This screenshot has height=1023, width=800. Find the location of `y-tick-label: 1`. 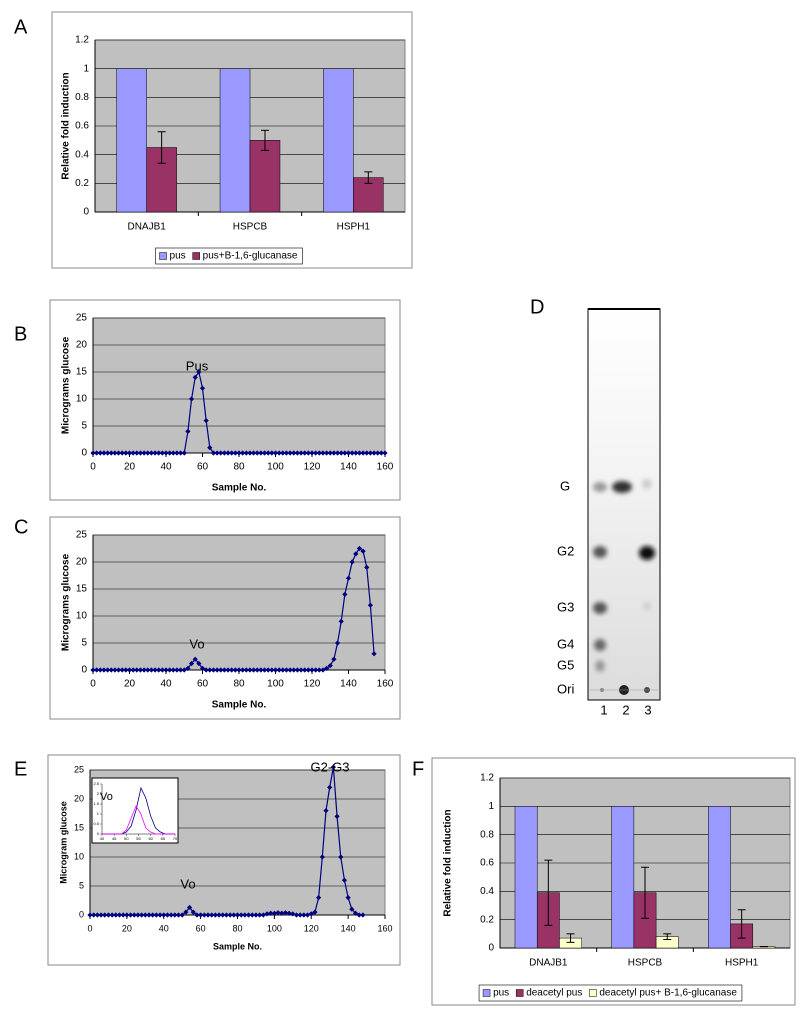

y-tick-label: 1 is located at coordinates (491, 806).